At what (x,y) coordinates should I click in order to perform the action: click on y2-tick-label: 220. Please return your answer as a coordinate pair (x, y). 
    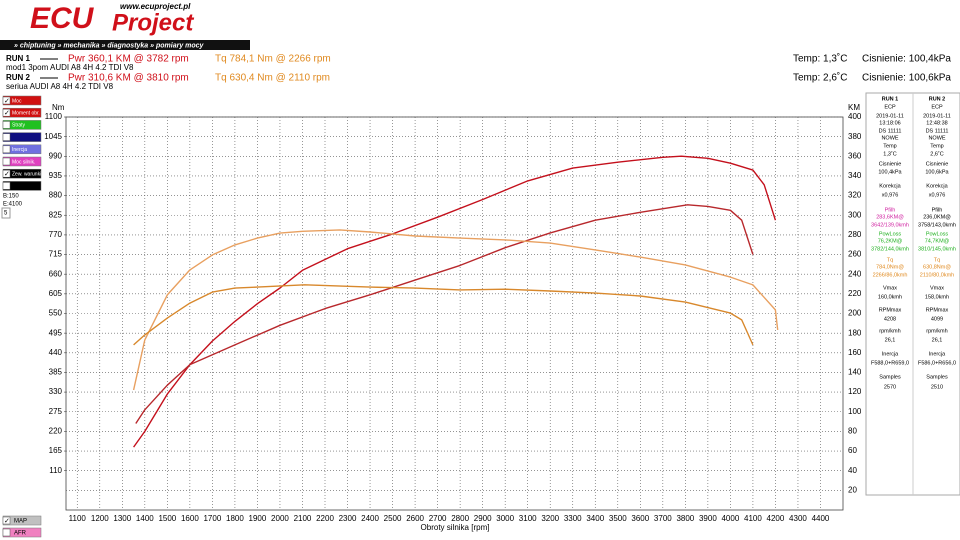
    Looking at the image, I should click on (855, 293).